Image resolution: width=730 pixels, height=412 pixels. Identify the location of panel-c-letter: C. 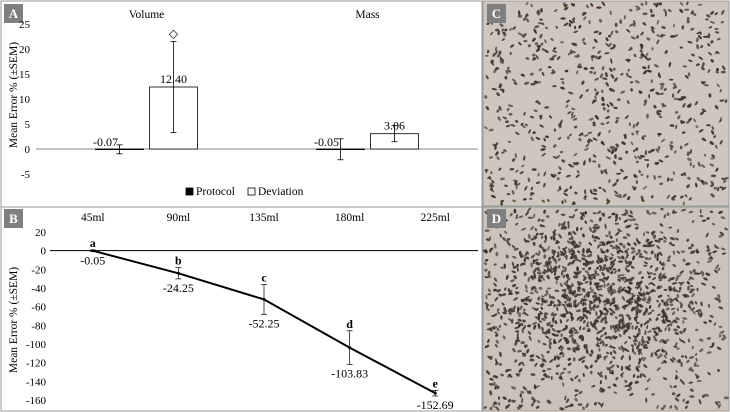
(496, 13).